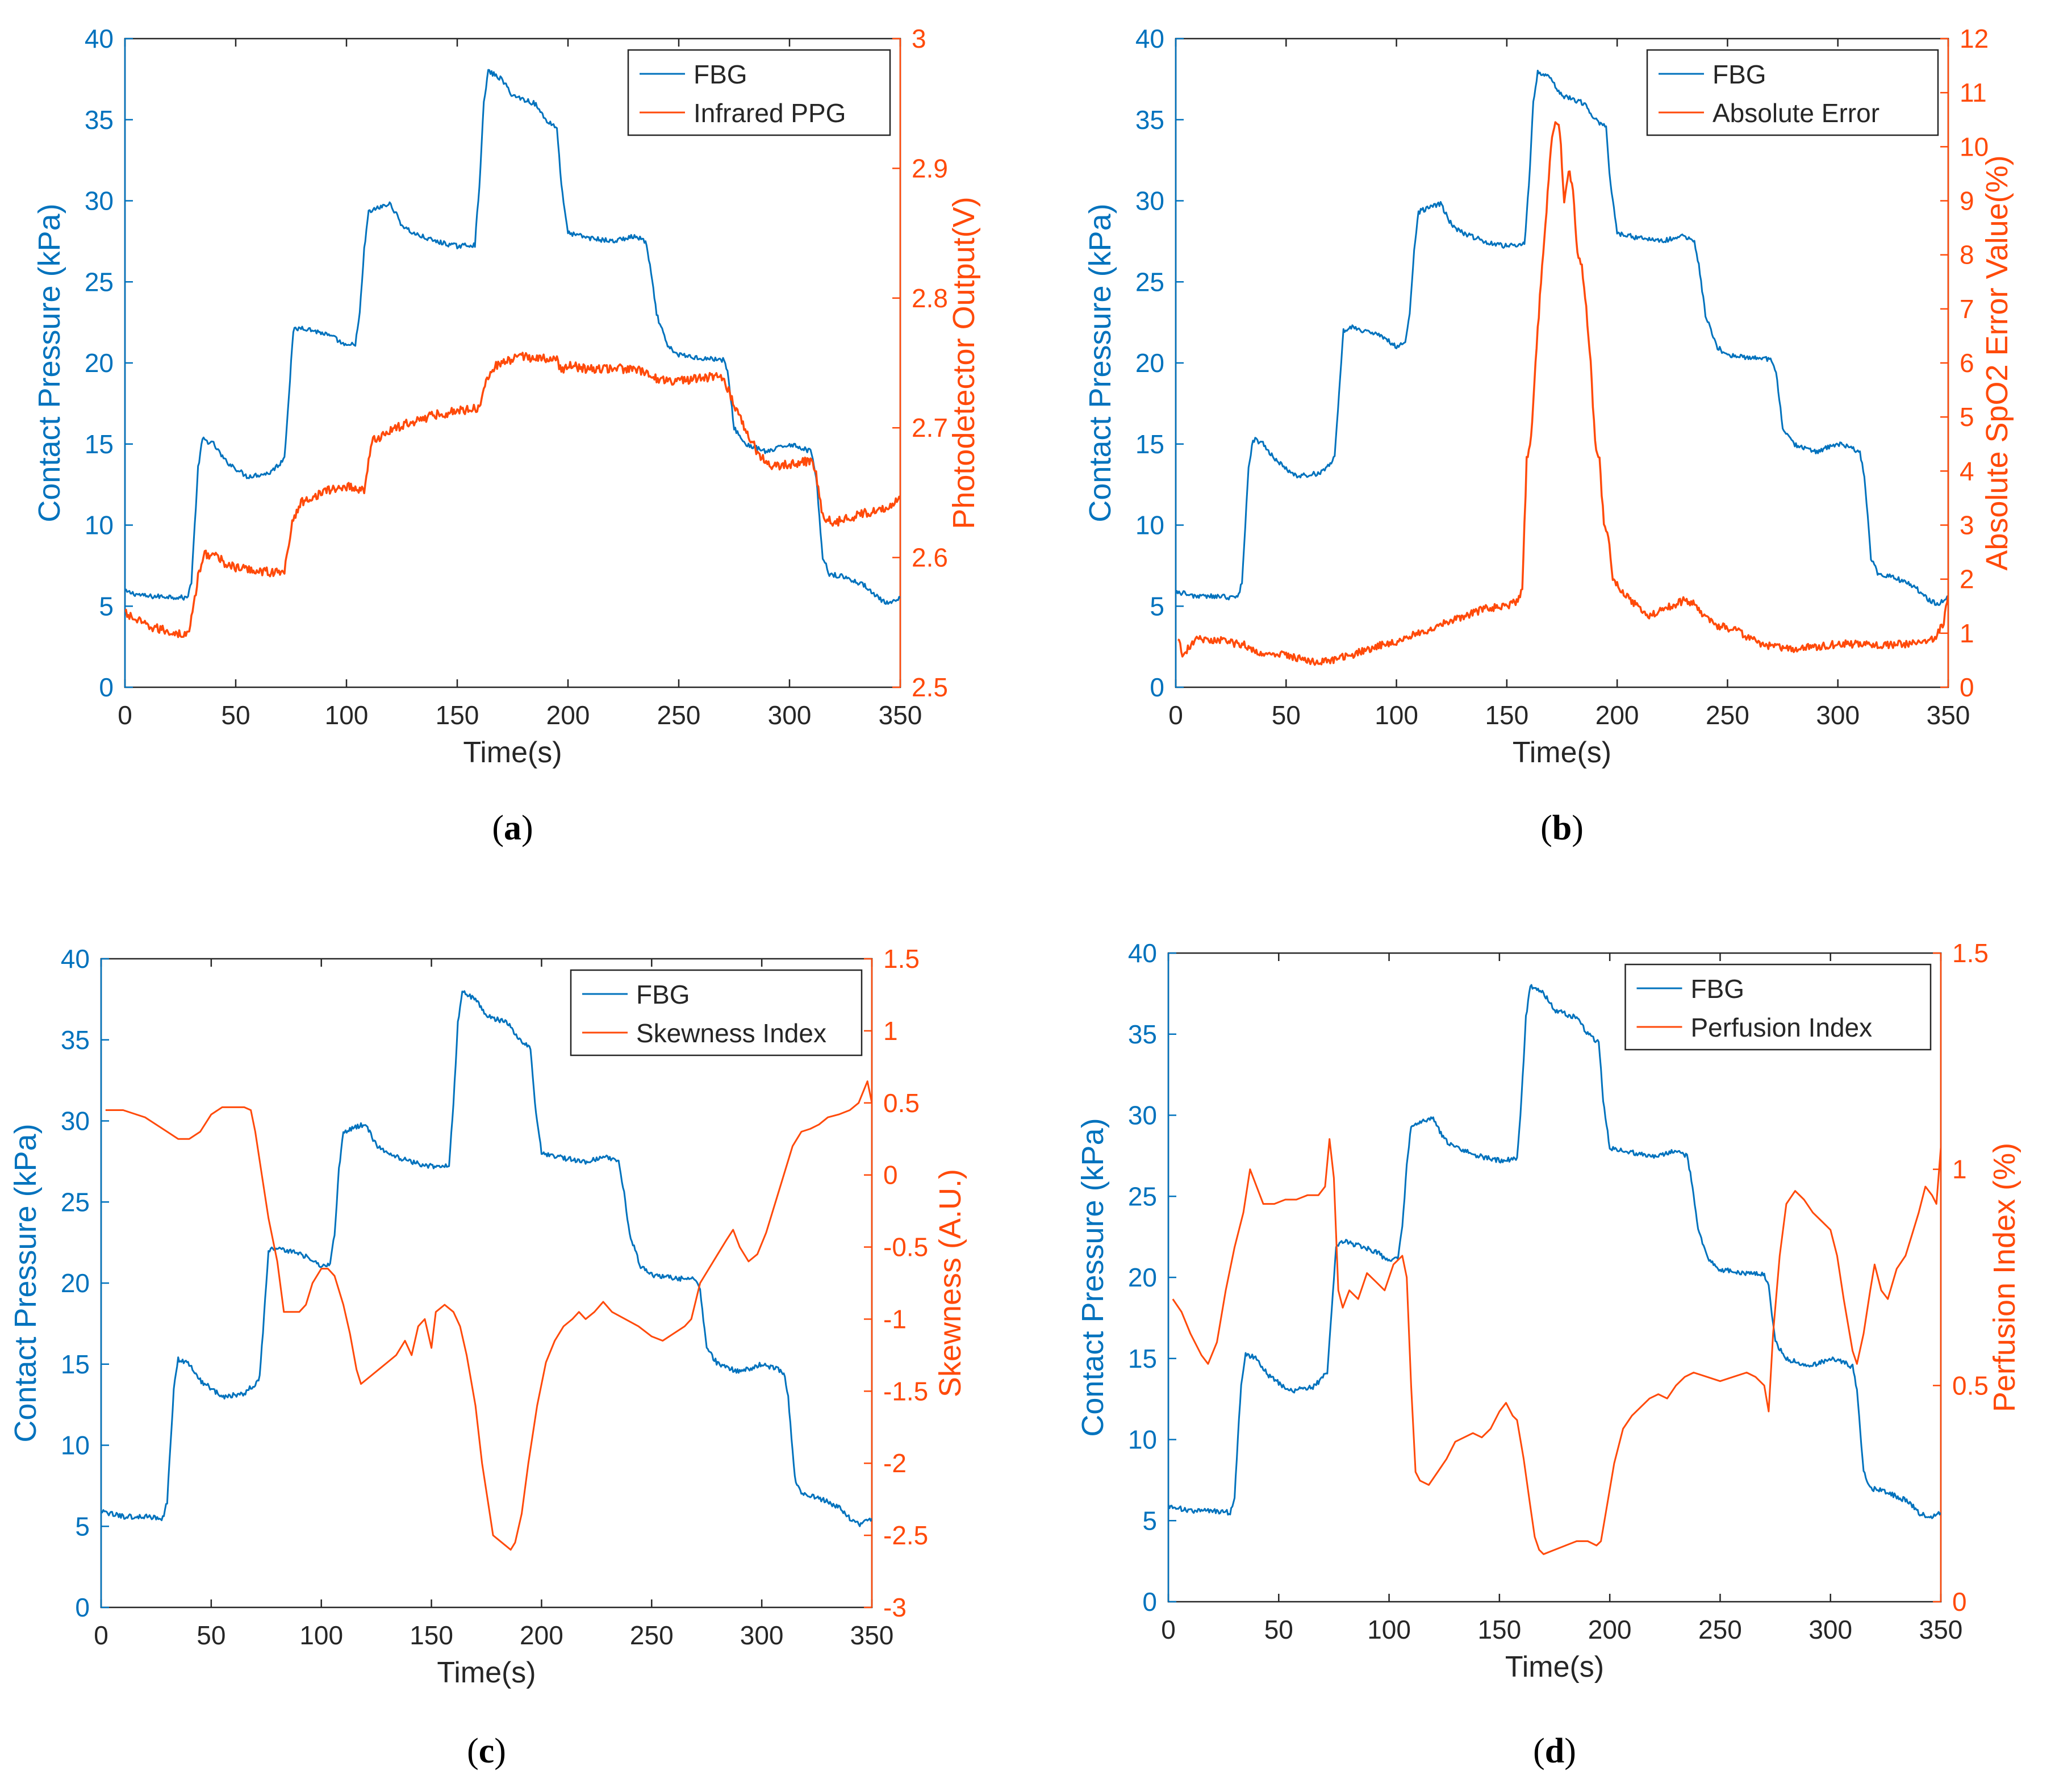  I want to click on legend-label-absolute-error: Absolute Error, so click(1795, 113).